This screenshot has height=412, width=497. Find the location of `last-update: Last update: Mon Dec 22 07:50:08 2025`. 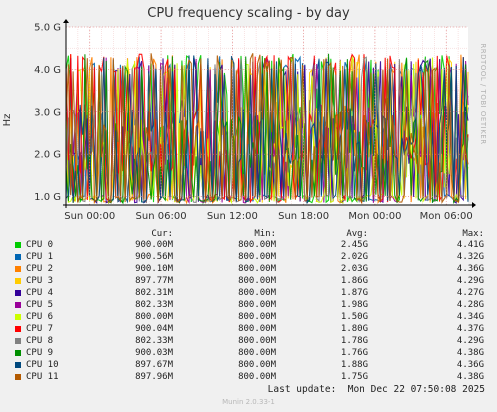

last-update: Last update: Mon Dec 22 07:50:08 2025 is located at coordinates (376, 389).